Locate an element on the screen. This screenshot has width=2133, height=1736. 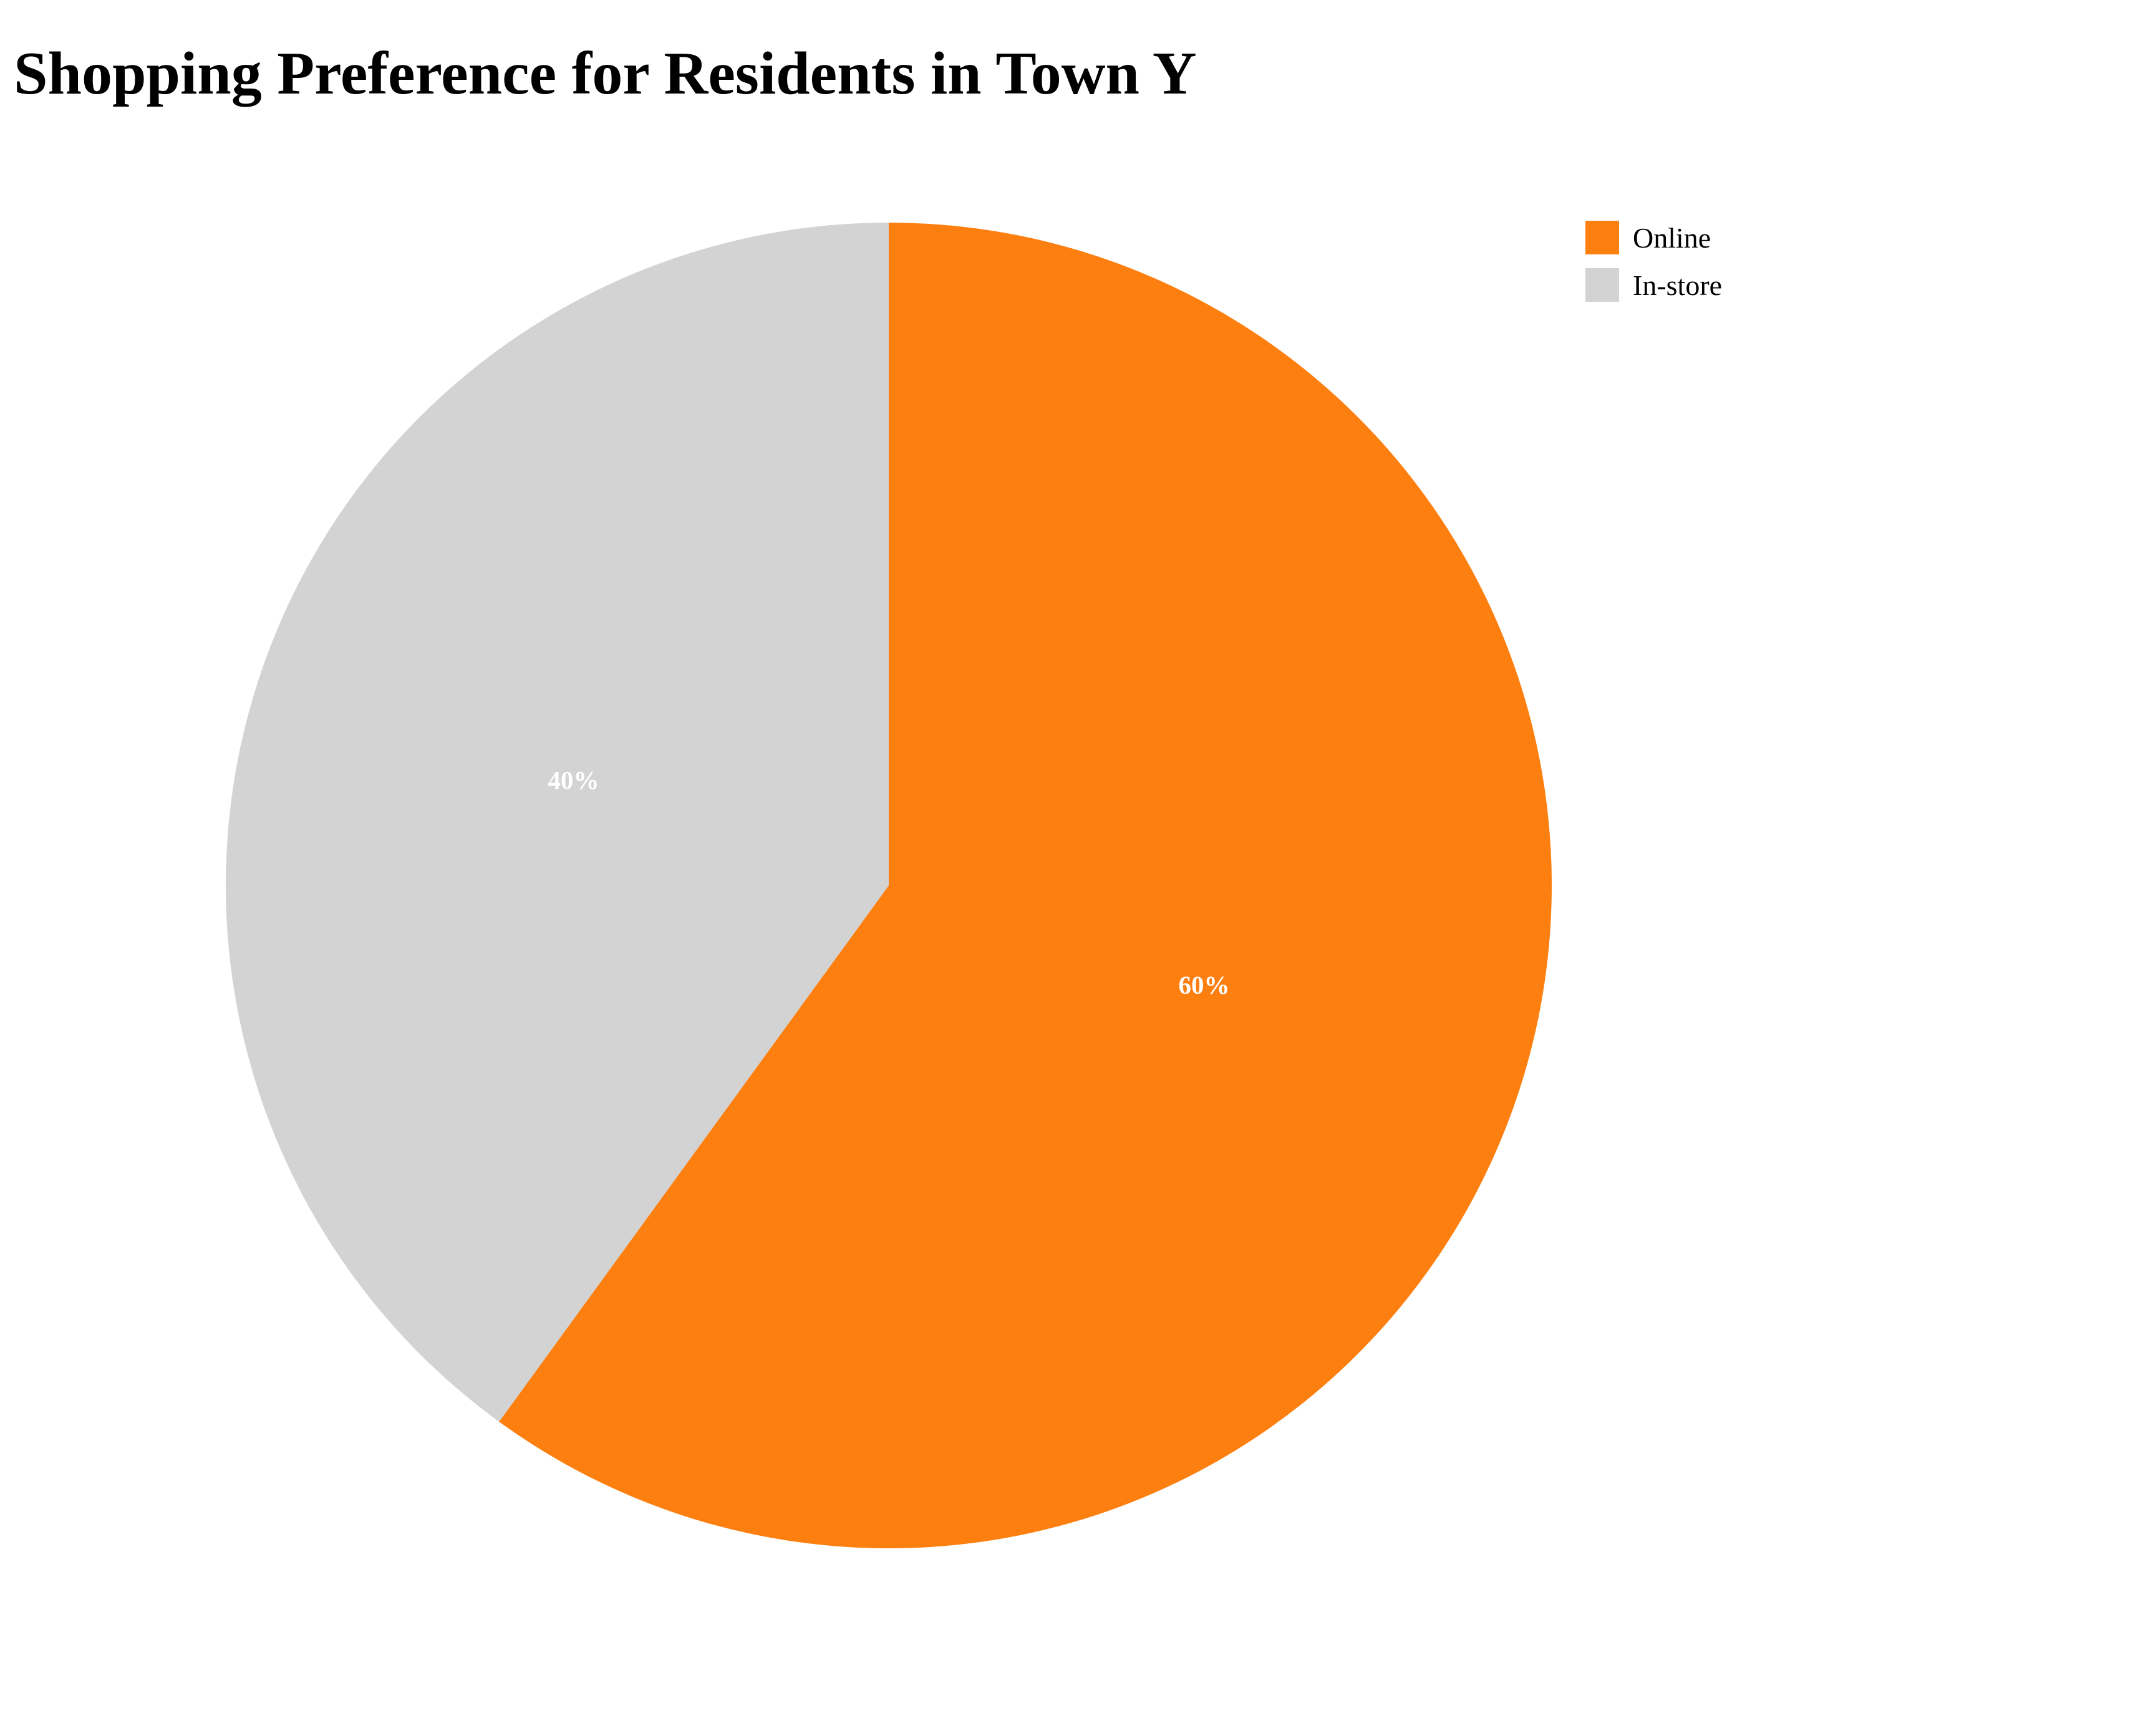
legend-swatch-in-store is located at coordinates (1602, 285).